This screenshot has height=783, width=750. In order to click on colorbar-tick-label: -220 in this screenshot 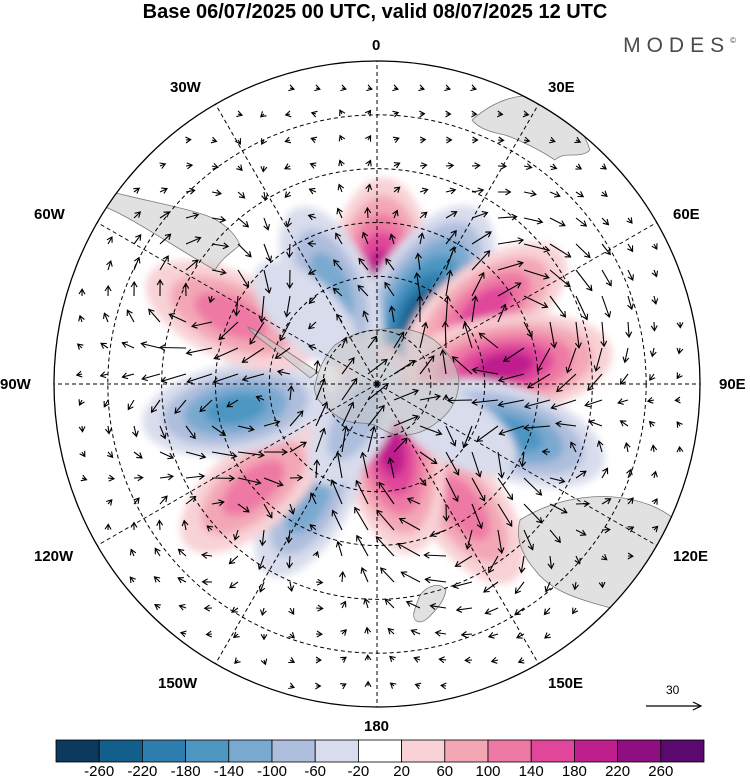, I will do `click(142, 771)`.